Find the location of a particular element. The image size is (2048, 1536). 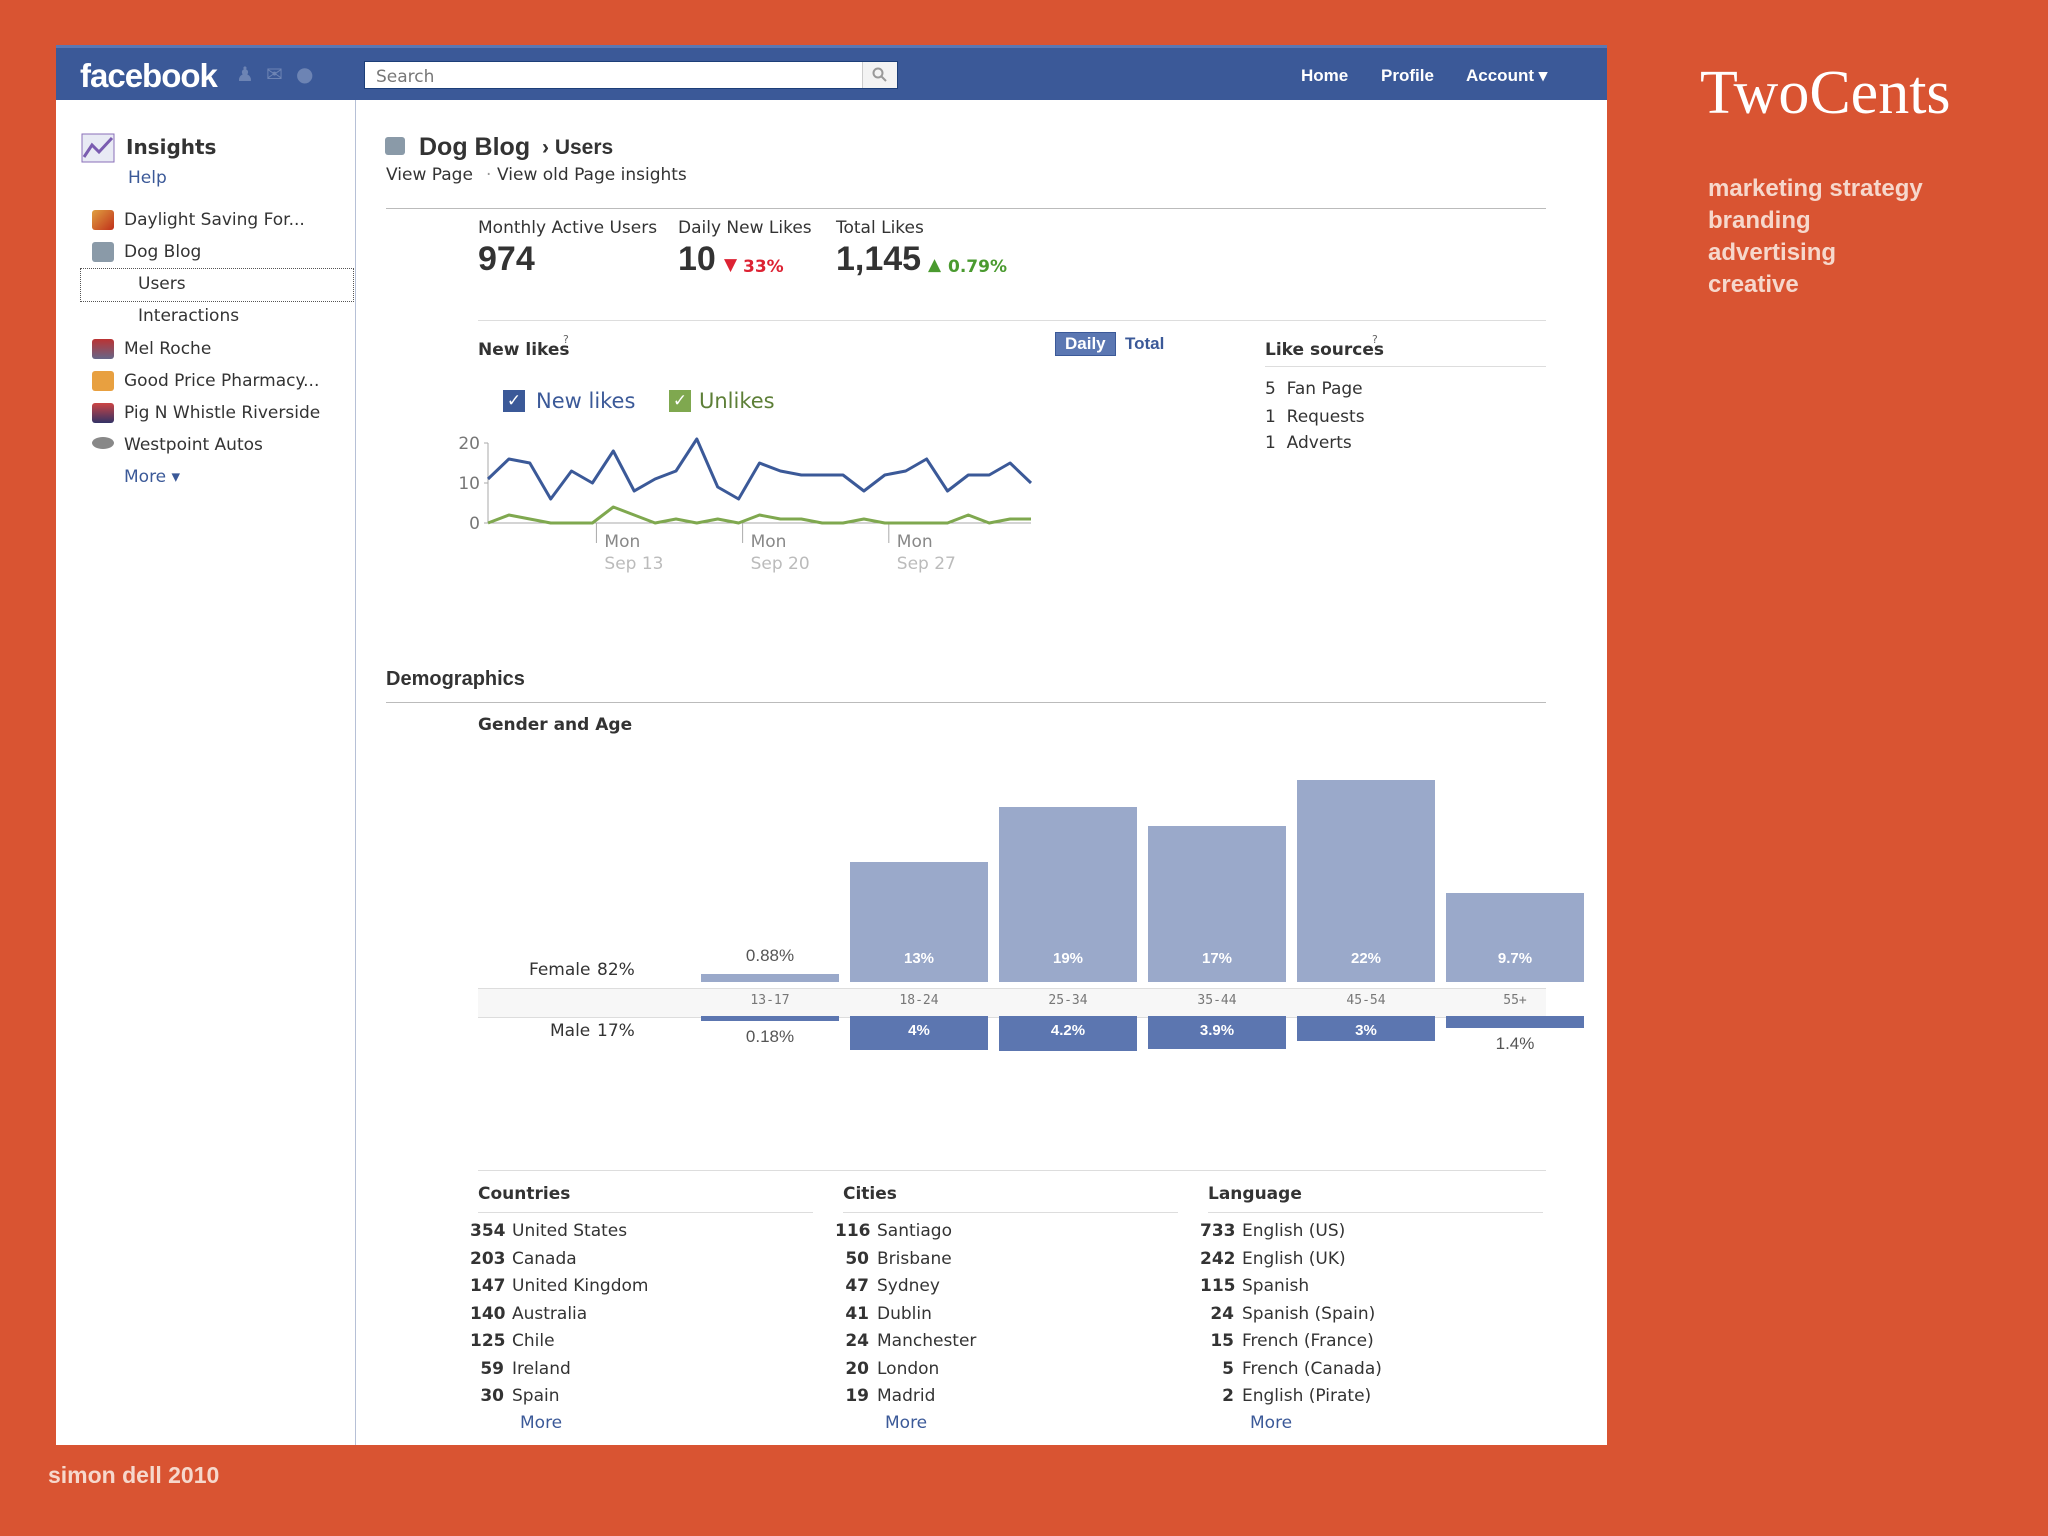

friend-requests-icon: ♟ is located at coordinates (245, 74).